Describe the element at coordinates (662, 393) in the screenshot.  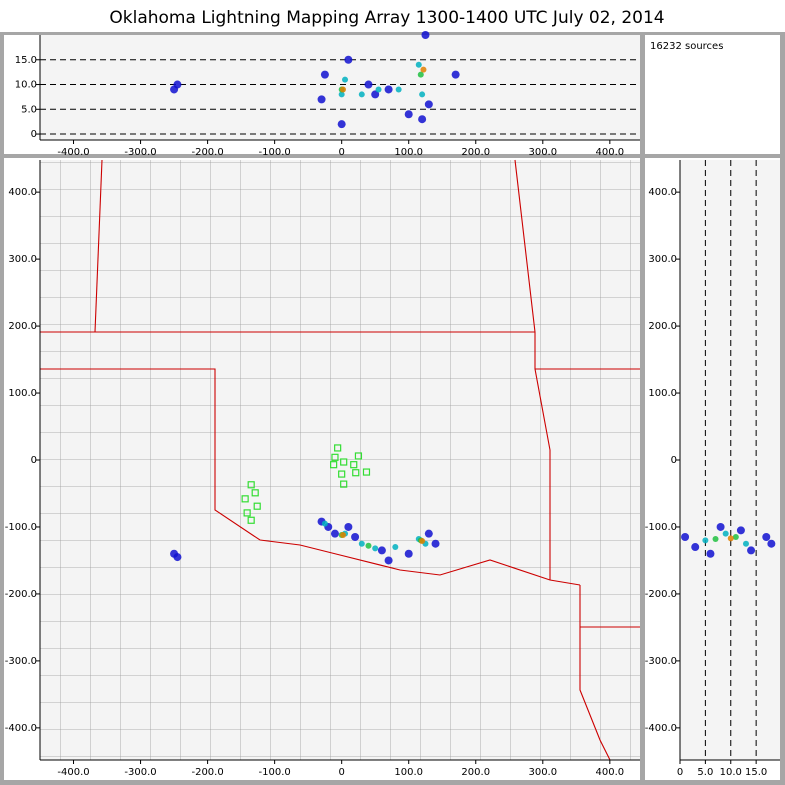
I see `y-tick-label: 100.0` at that location.